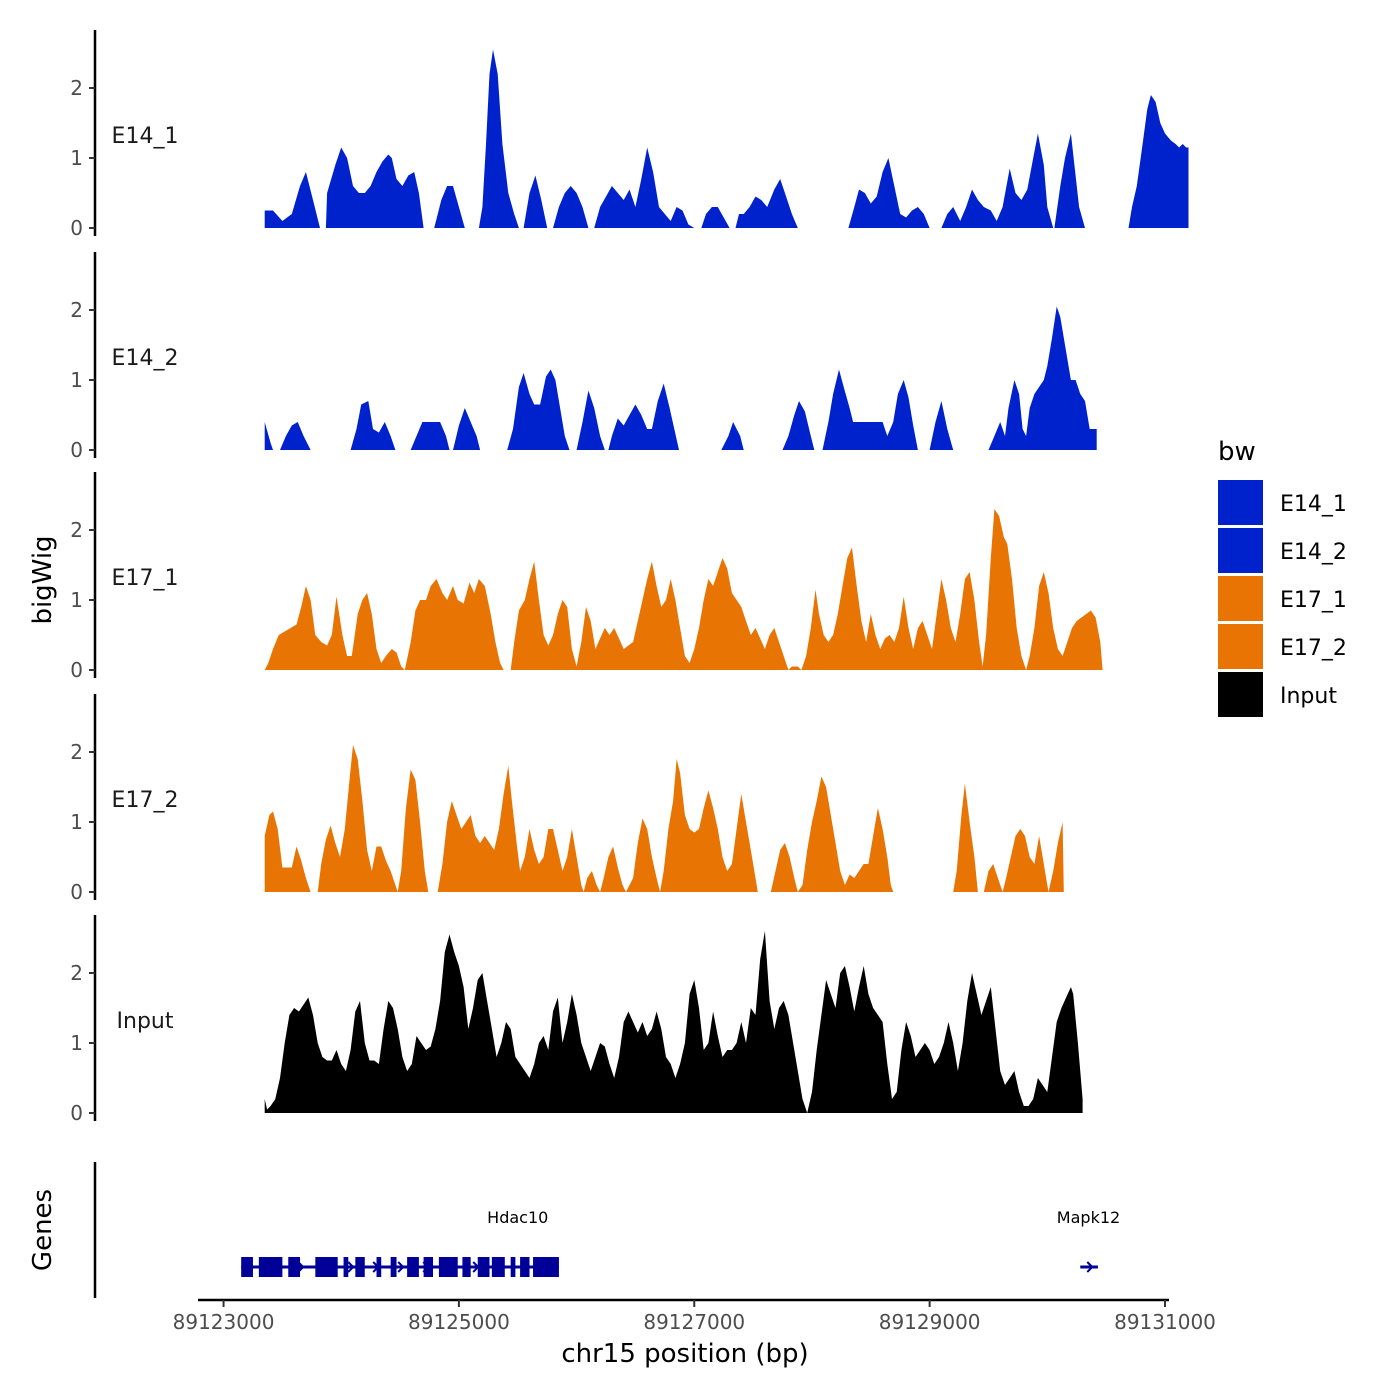 The height and width of the screenshot is (1400, 1400). What do you see at coordinates (673, 1022) in the screenshot?
I see `signal-area-input` at bounding box center [673, 1022].